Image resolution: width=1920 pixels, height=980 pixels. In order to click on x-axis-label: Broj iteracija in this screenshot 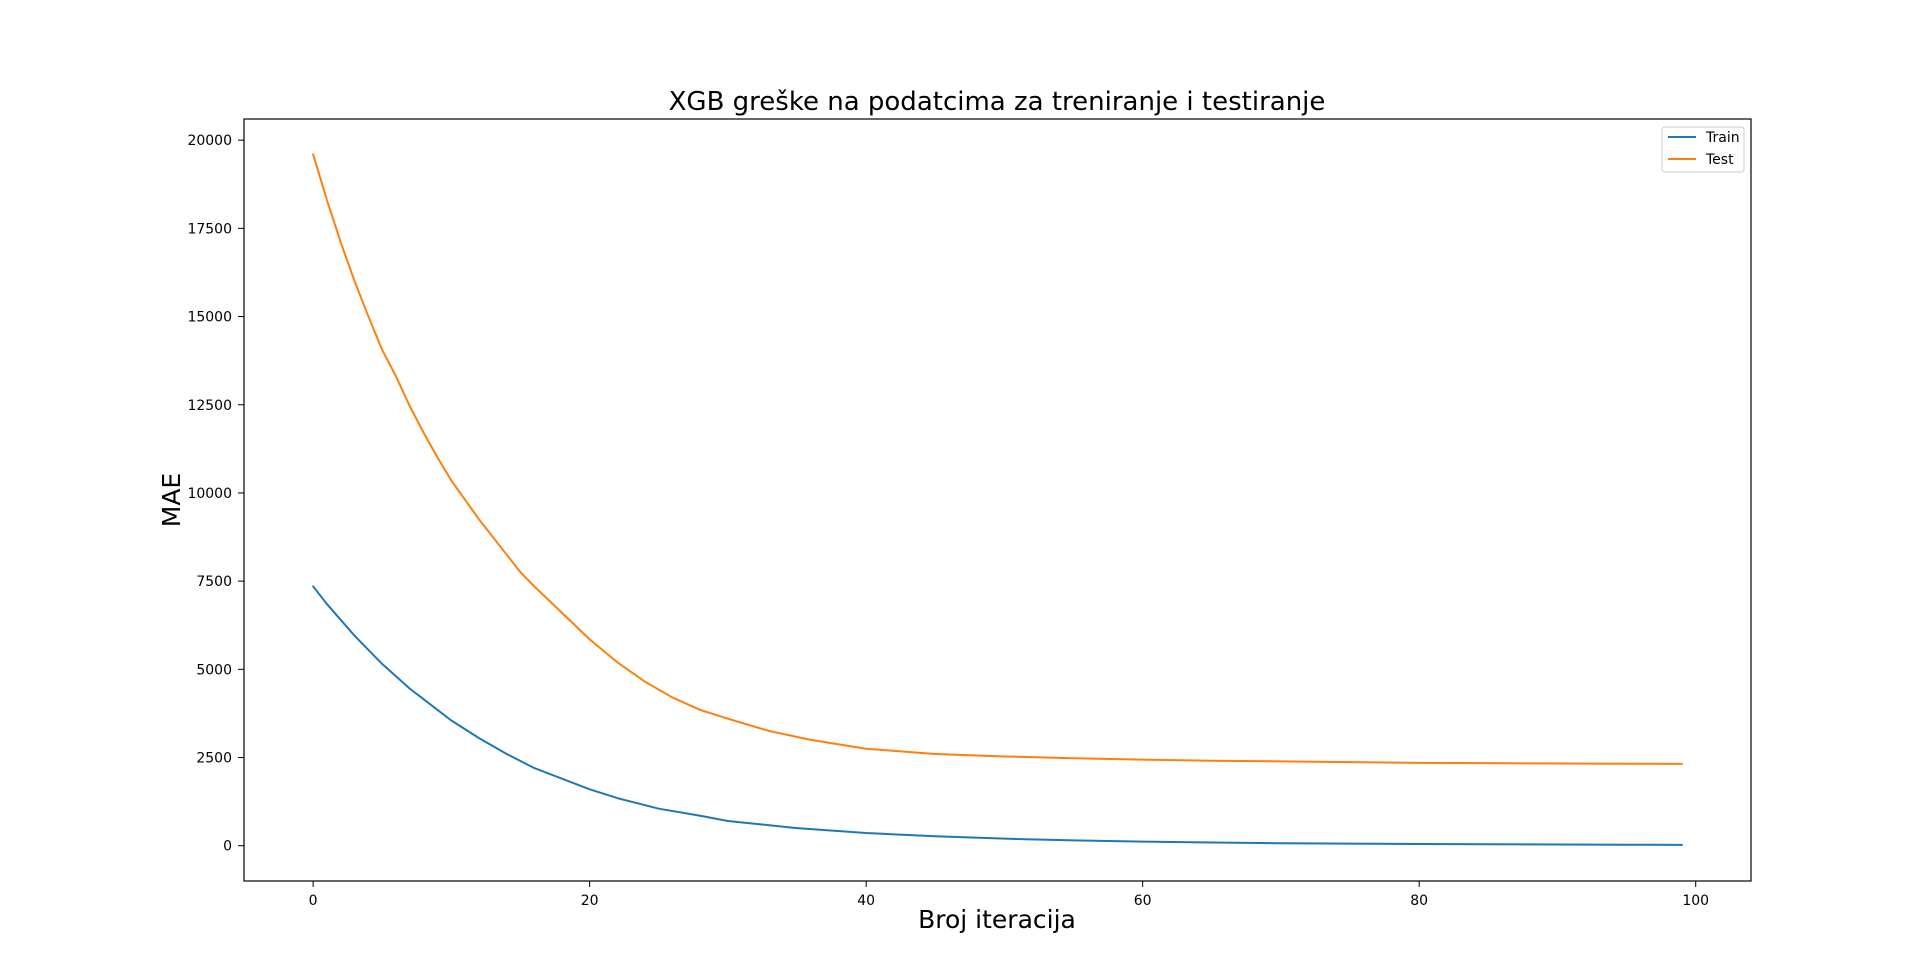, I will do `click(997, 919)`.